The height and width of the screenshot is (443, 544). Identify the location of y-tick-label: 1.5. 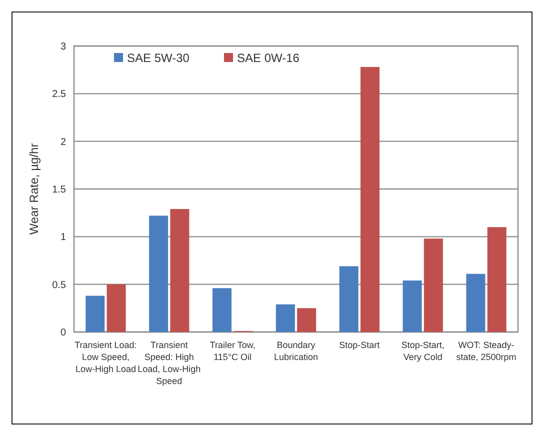
(59, 190).